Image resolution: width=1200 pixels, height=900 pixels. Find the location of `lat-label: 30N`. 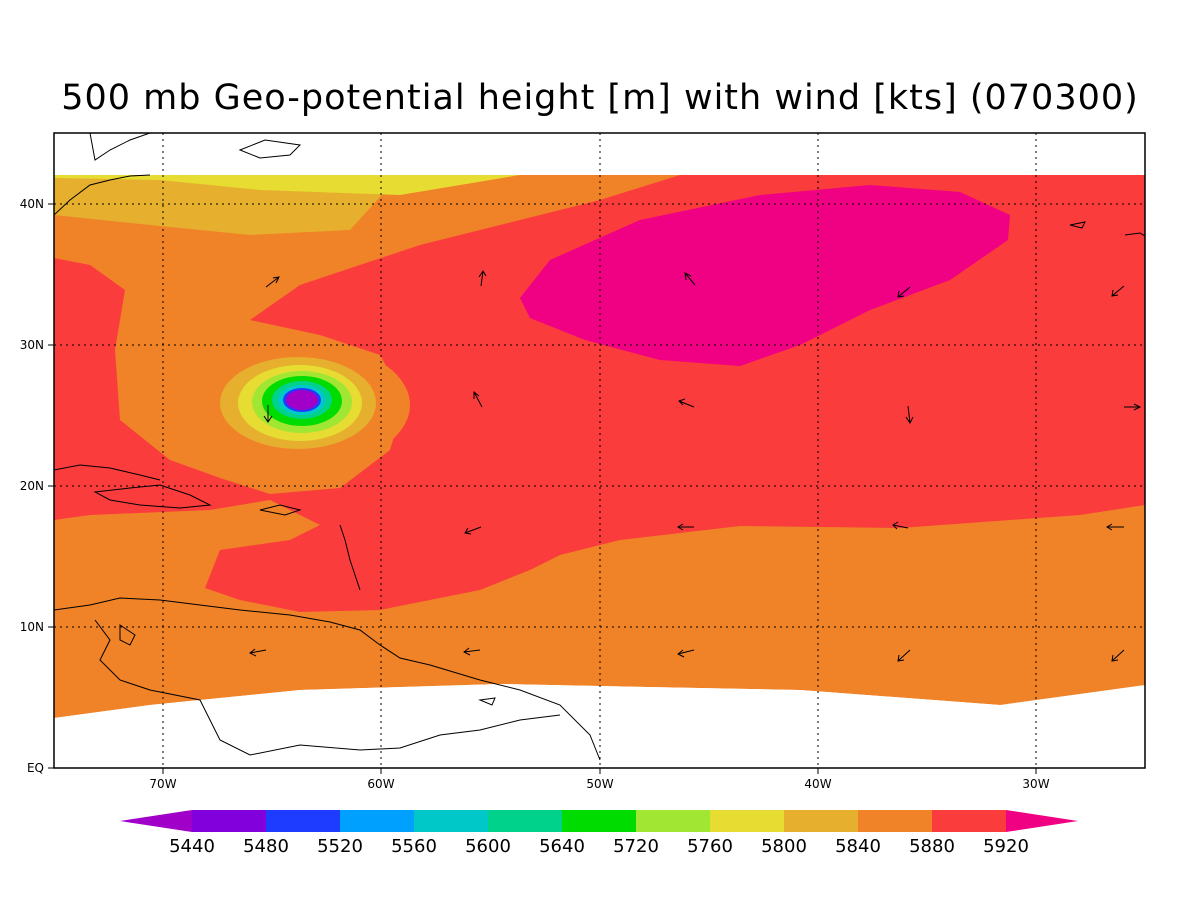

lat-label: 30N is located at coordinates (32, 345).